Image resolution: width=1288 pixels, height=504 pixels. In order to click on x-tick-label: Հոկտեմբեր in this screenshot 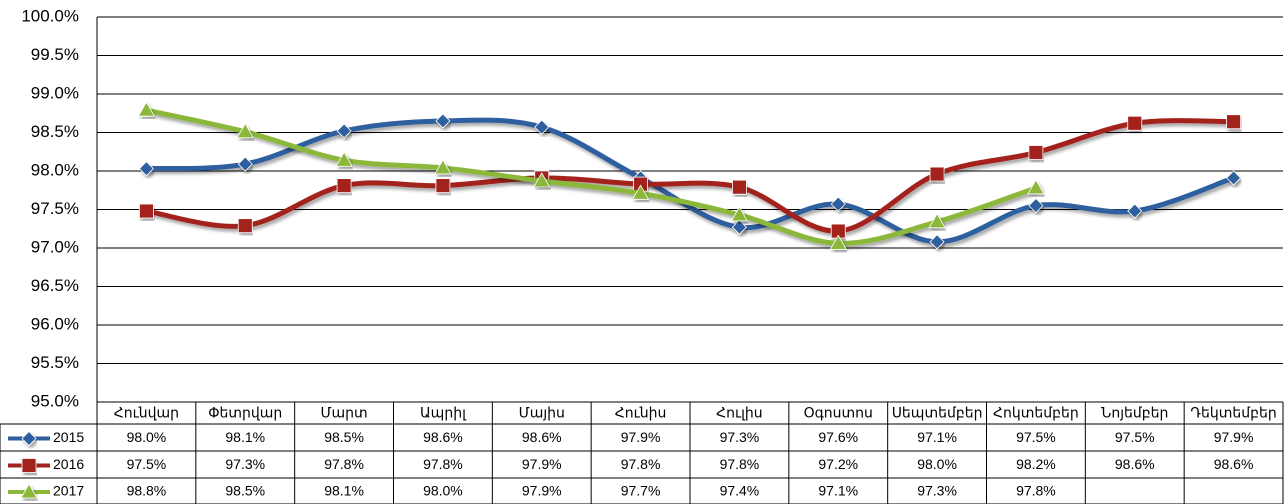, I will do `click(1036, 413)`.